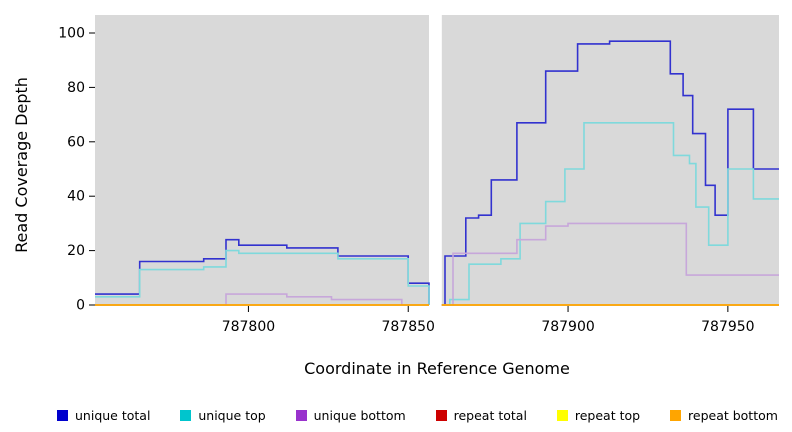 The width and height of the screenshot is (792, 432). Describe the element at coordinates (76, 197) in the screenshot. I see `y-tick-label: 40` at that location.